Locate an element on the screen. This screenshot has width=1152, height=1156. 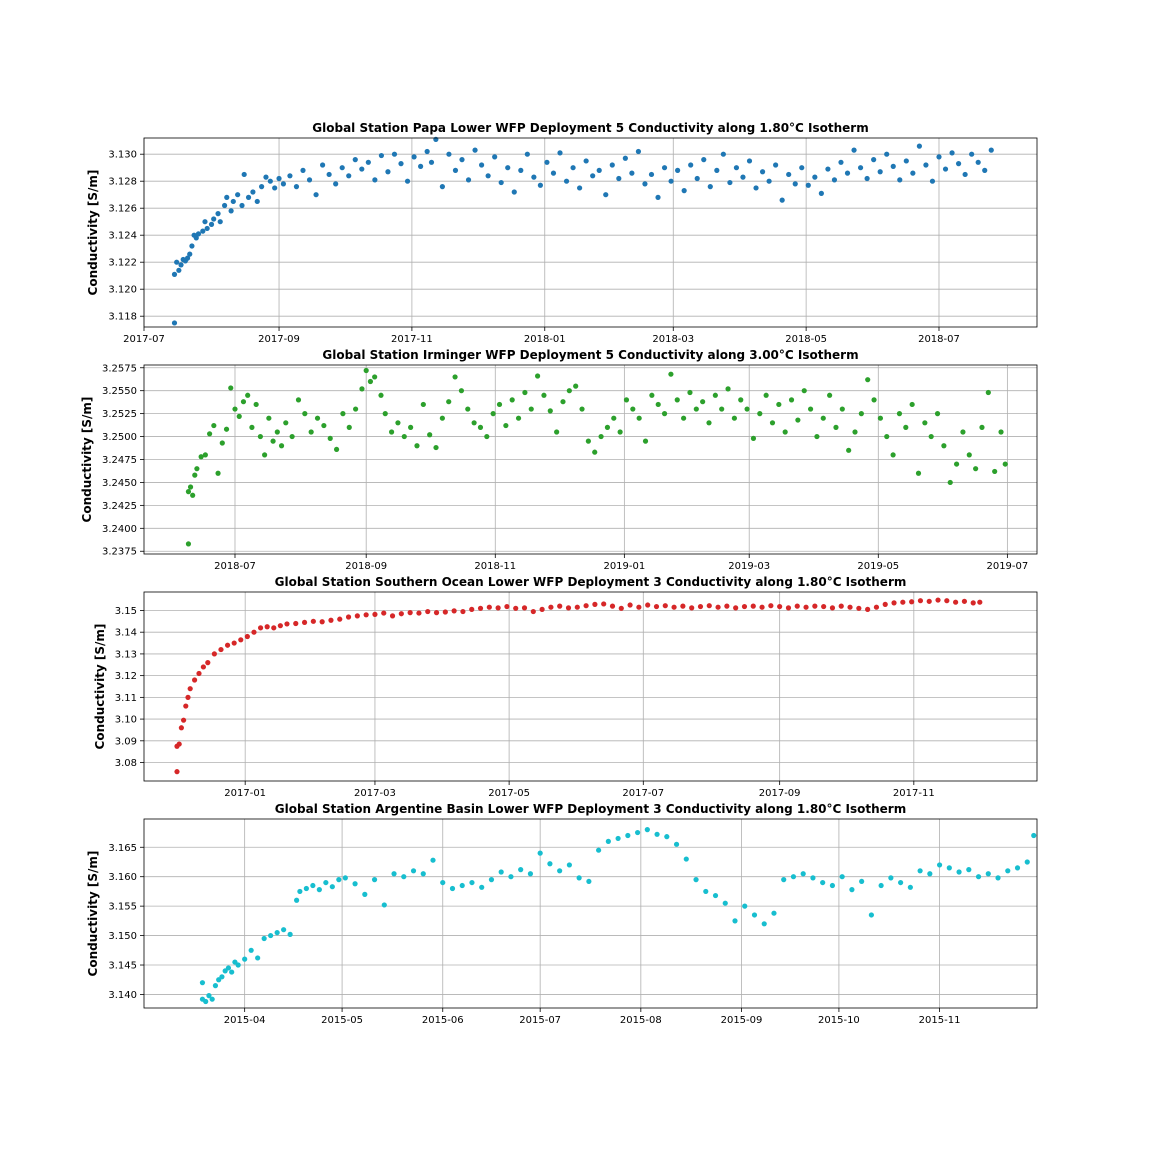
y-tick-label: 3.2575 is located at coordinates (119, 368).